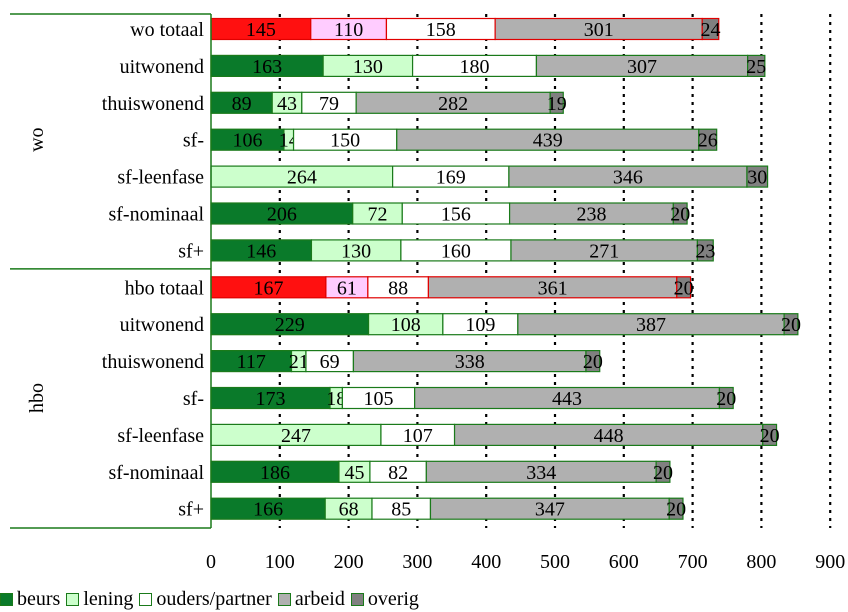 The height and width of the screenshot is (612, 848). I want to click on x-tick-label: 100, so click(280, 562).